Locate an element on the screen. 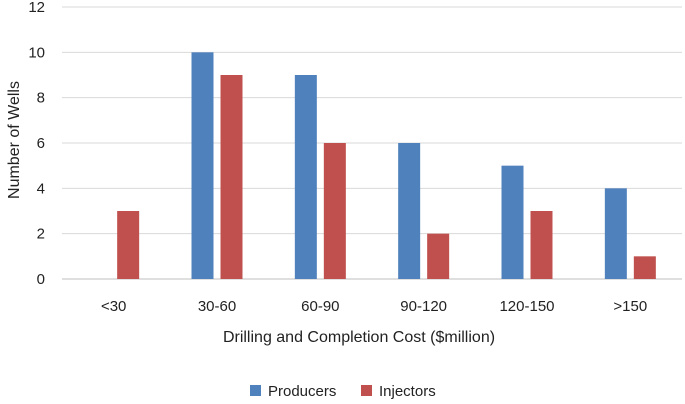  y-tick-label: 6 is located at coordinates (41, 143).